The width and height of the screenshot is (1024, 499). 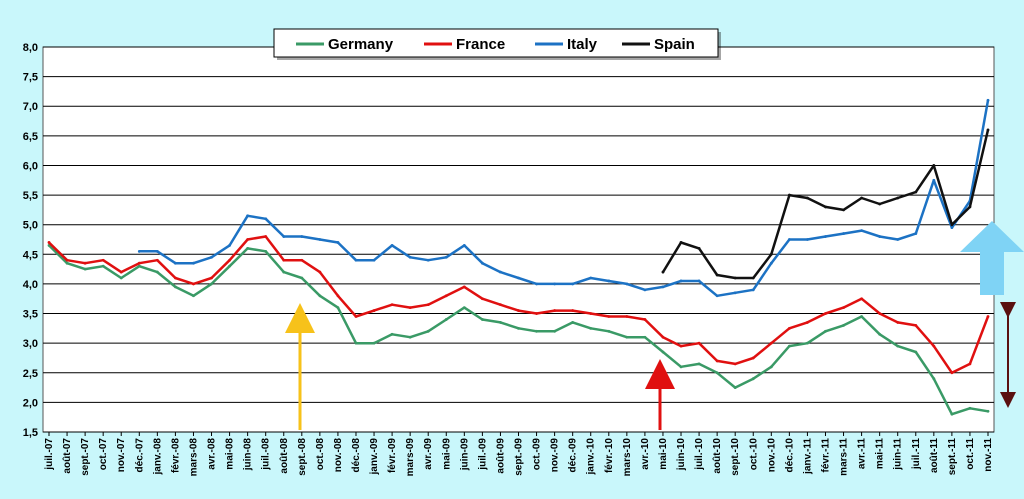 What do you see at coordinates (157, 457) in the screenshot?
I see `x-tick-label: janv.-08` at bounding box center [157, 457].